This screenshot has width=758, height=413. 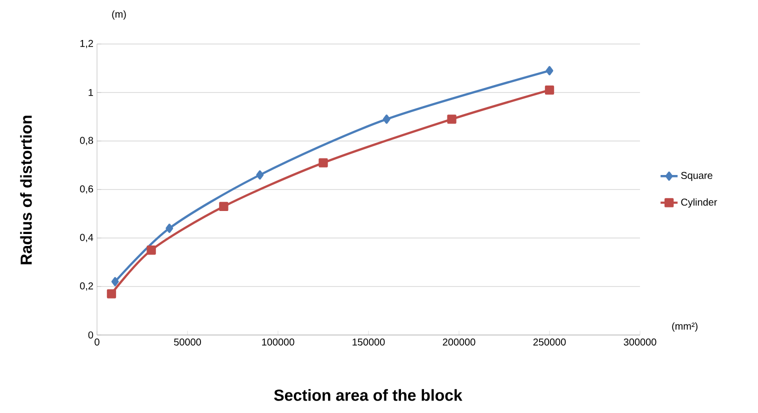 What do you see at coordinates (549, 342) in the screenshot?
I see `x-tick-label: 250000` at bounding box center [549, 342].